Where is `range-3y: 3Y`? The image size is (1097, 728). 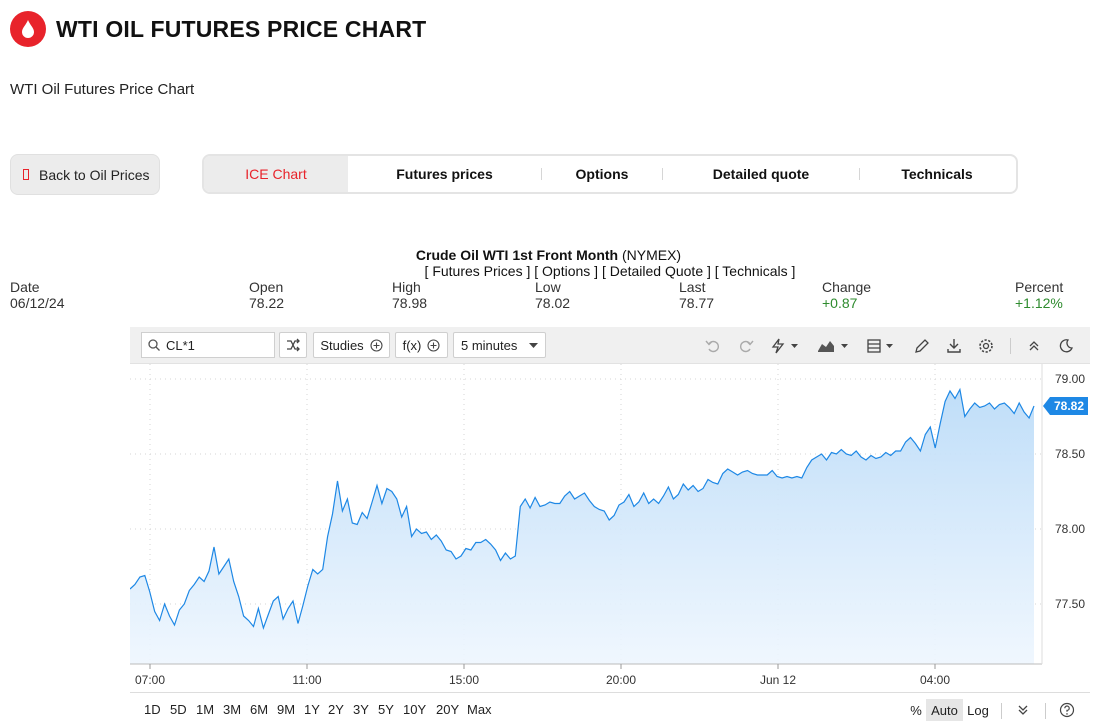
range-3y: 3Y is located at coordinates (361, 709).